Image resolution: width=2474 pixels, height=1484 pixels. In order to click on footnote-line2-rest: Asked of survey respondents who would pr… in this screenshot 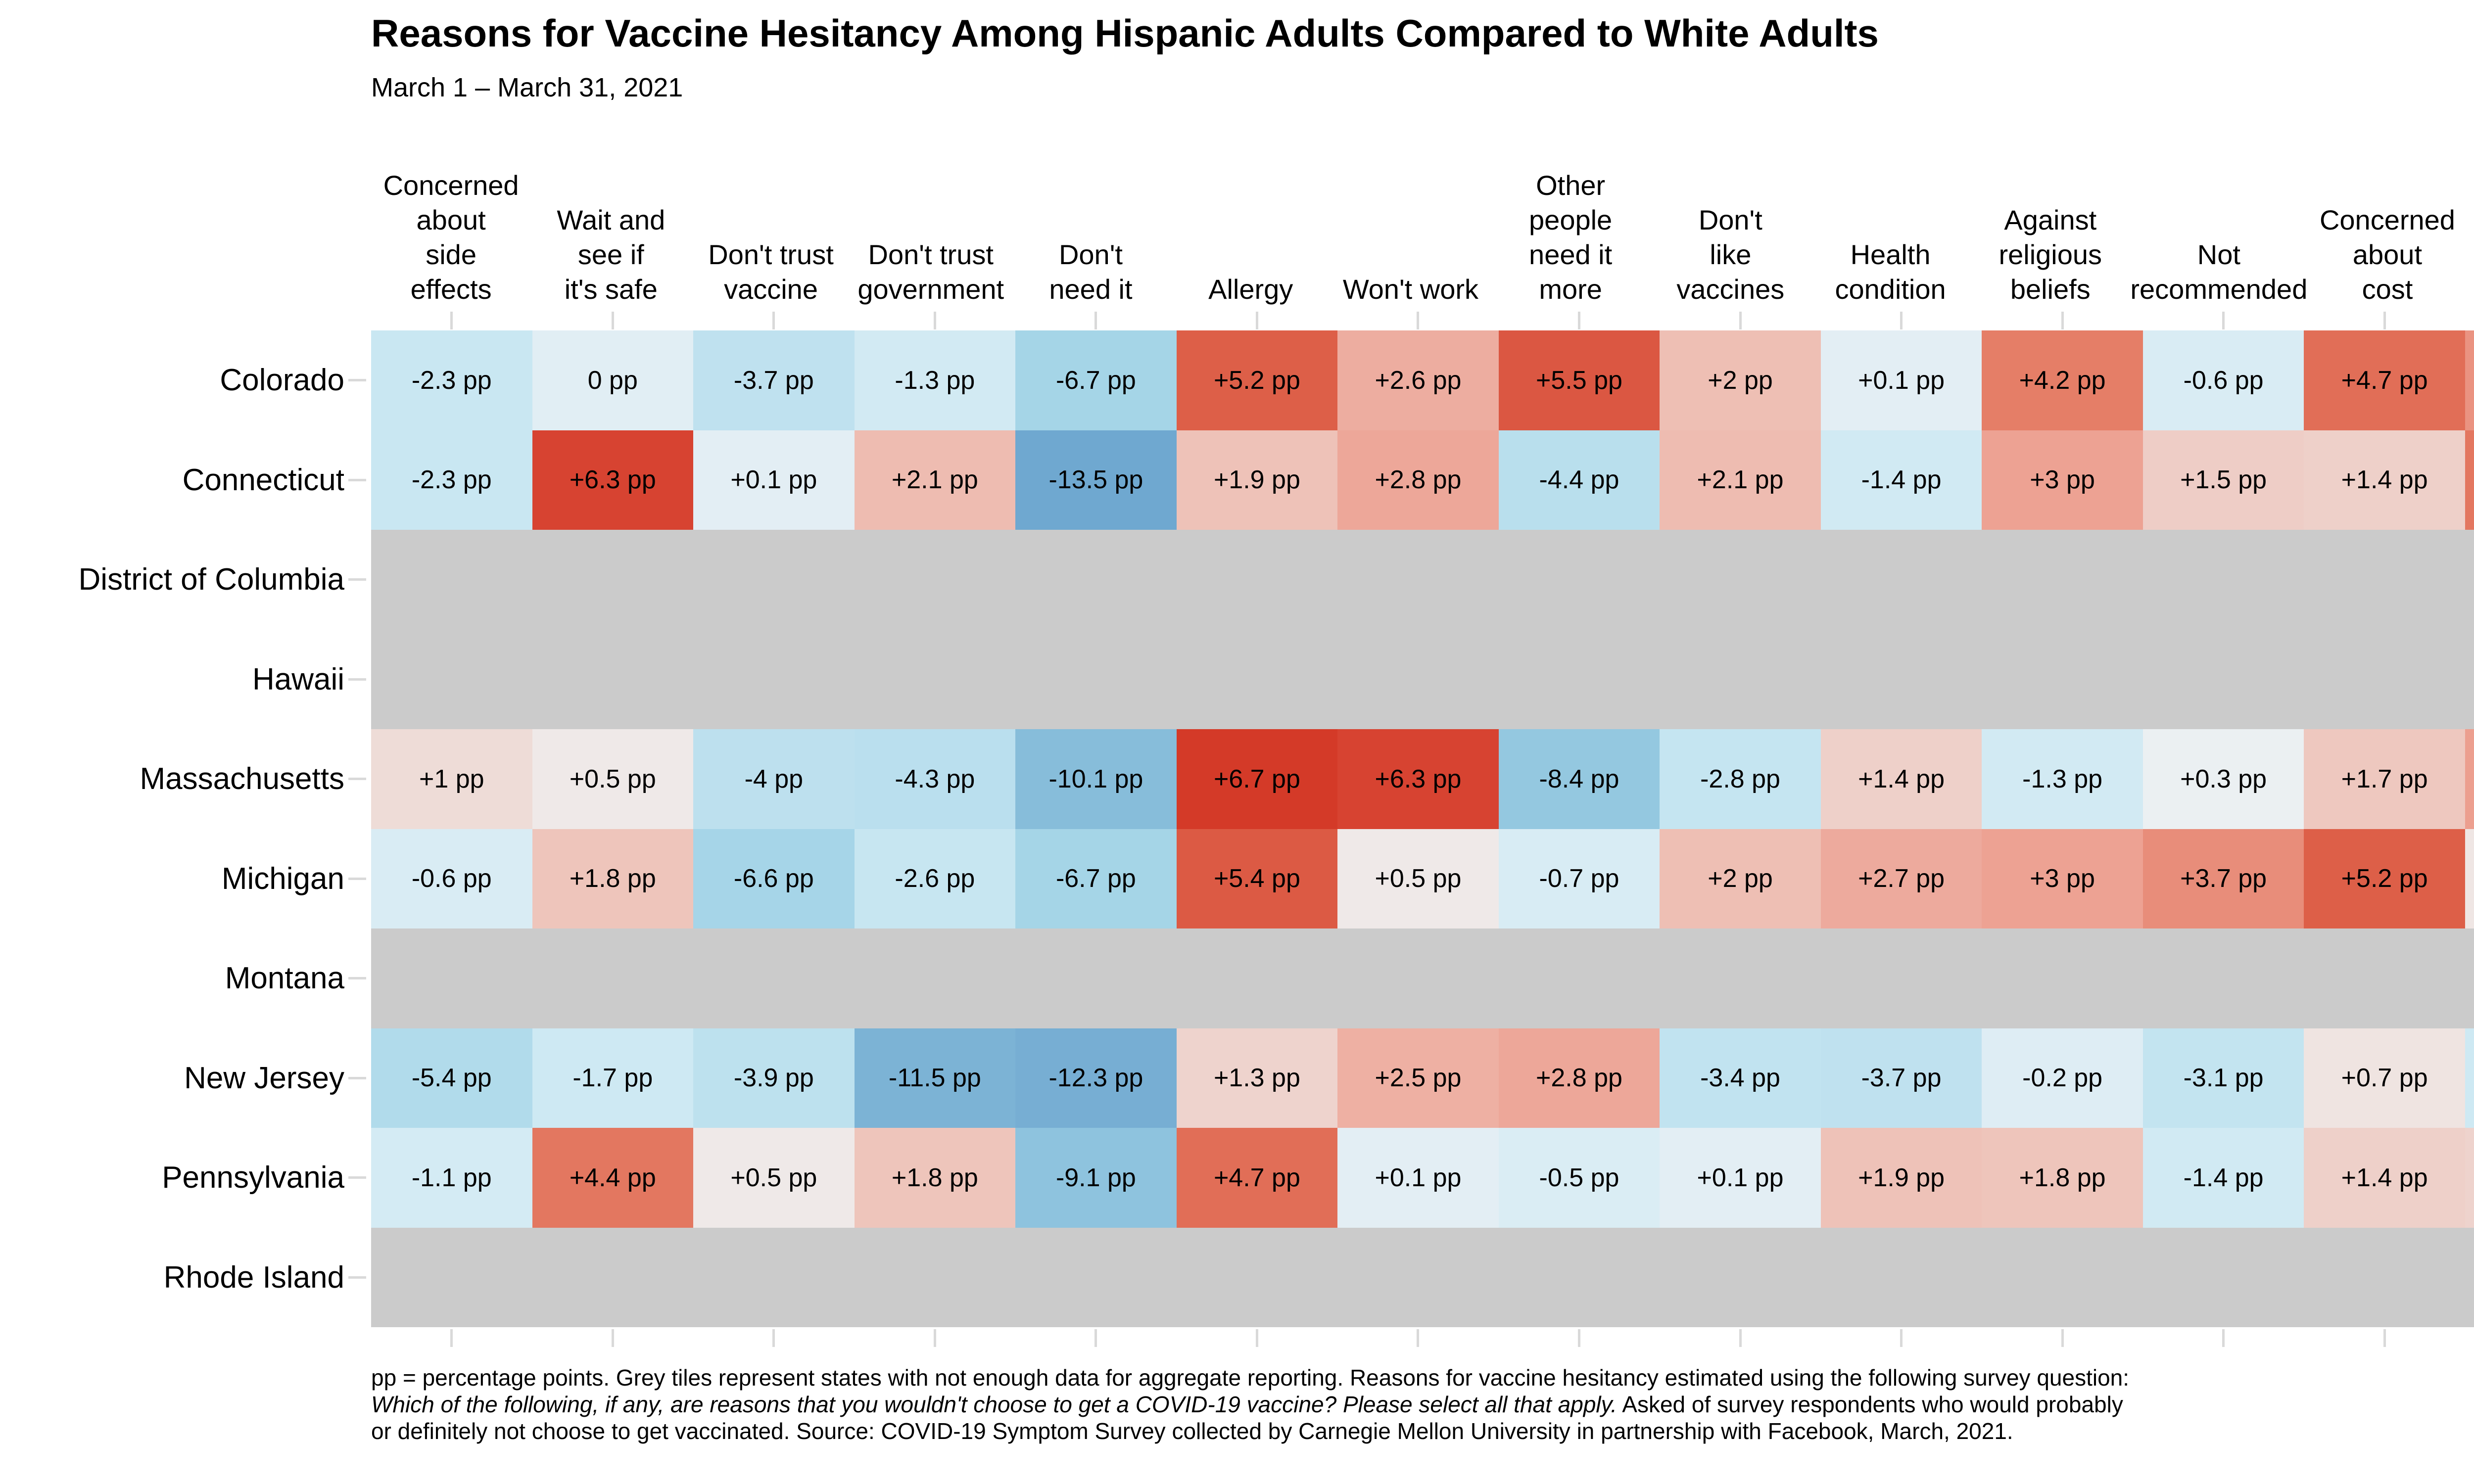, I will do `click(1870, 1404)`.